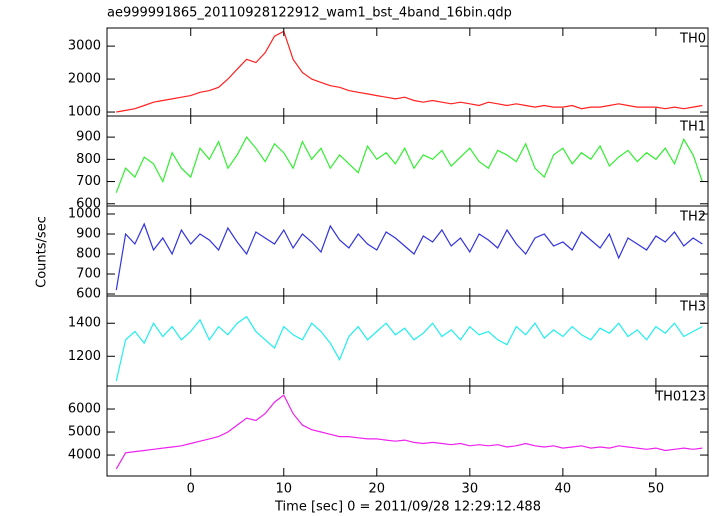 The width and height of the screenshot is (717, 516). I want to click on y-tick-label: 4000, so click(84, 455).